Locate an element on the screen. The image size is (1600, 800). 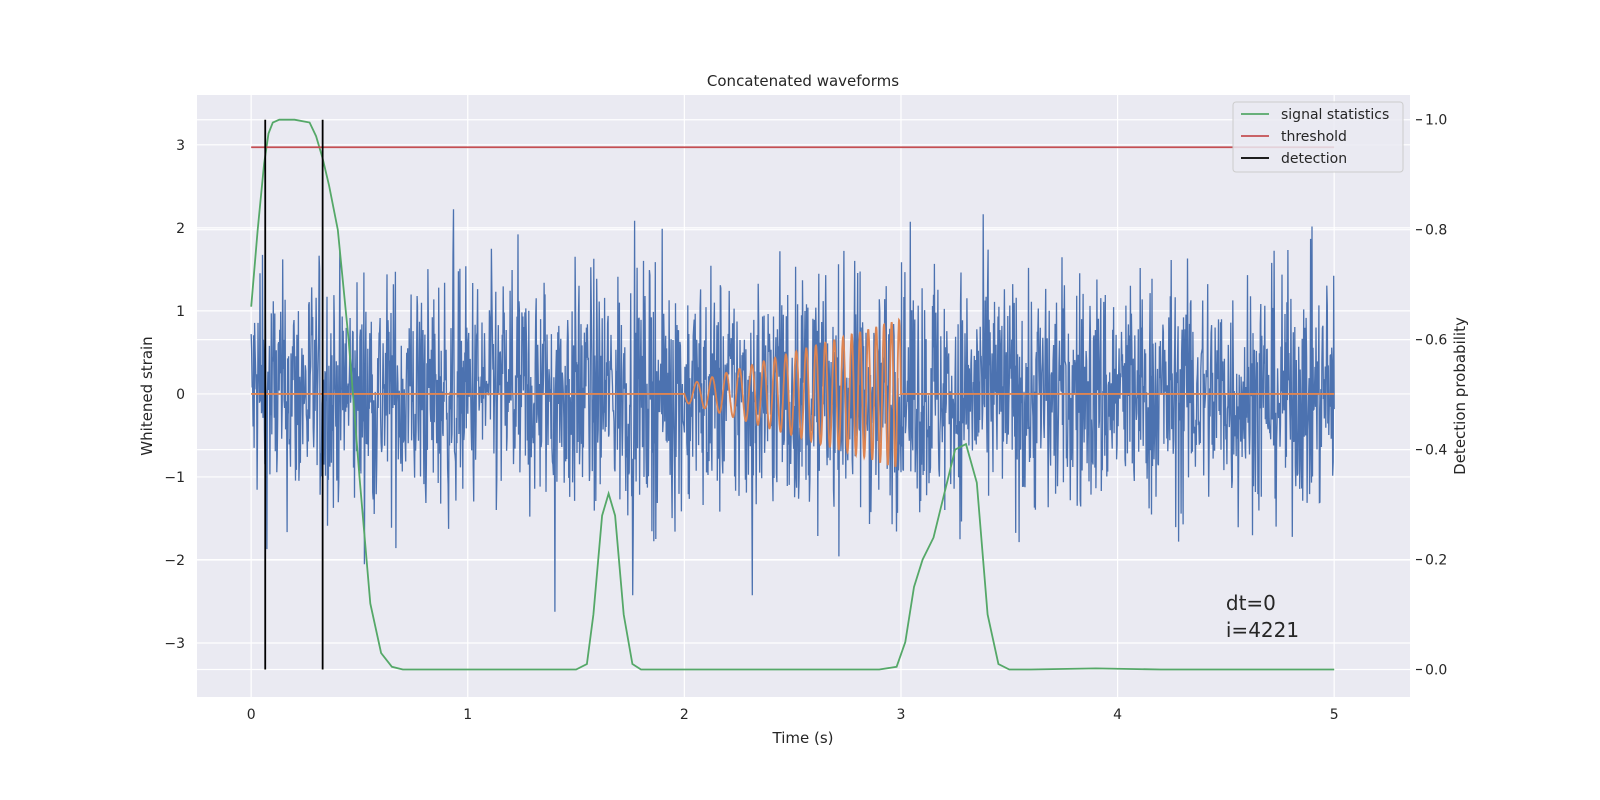
x-tick-label: 1 is located at coordinates (467, 715).